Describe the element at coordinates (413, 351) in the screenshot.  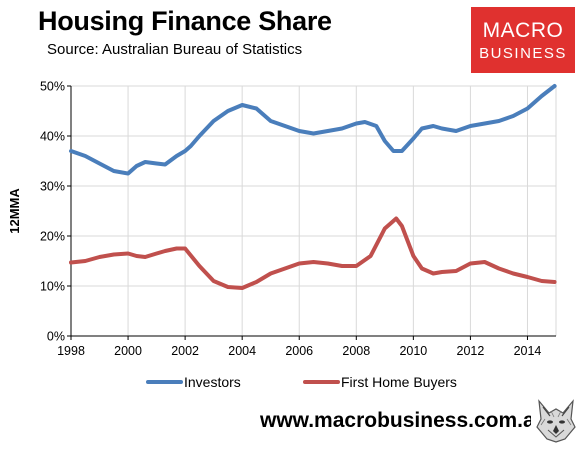
I see `x-tick-label: 2010` at that location.